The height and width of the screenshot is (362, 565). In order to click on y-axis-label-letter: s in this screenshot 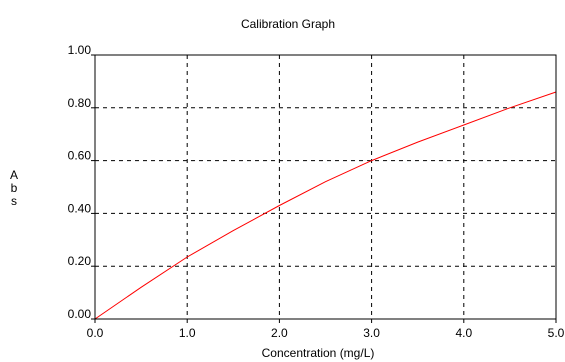, I will do `click(14, 201)`.